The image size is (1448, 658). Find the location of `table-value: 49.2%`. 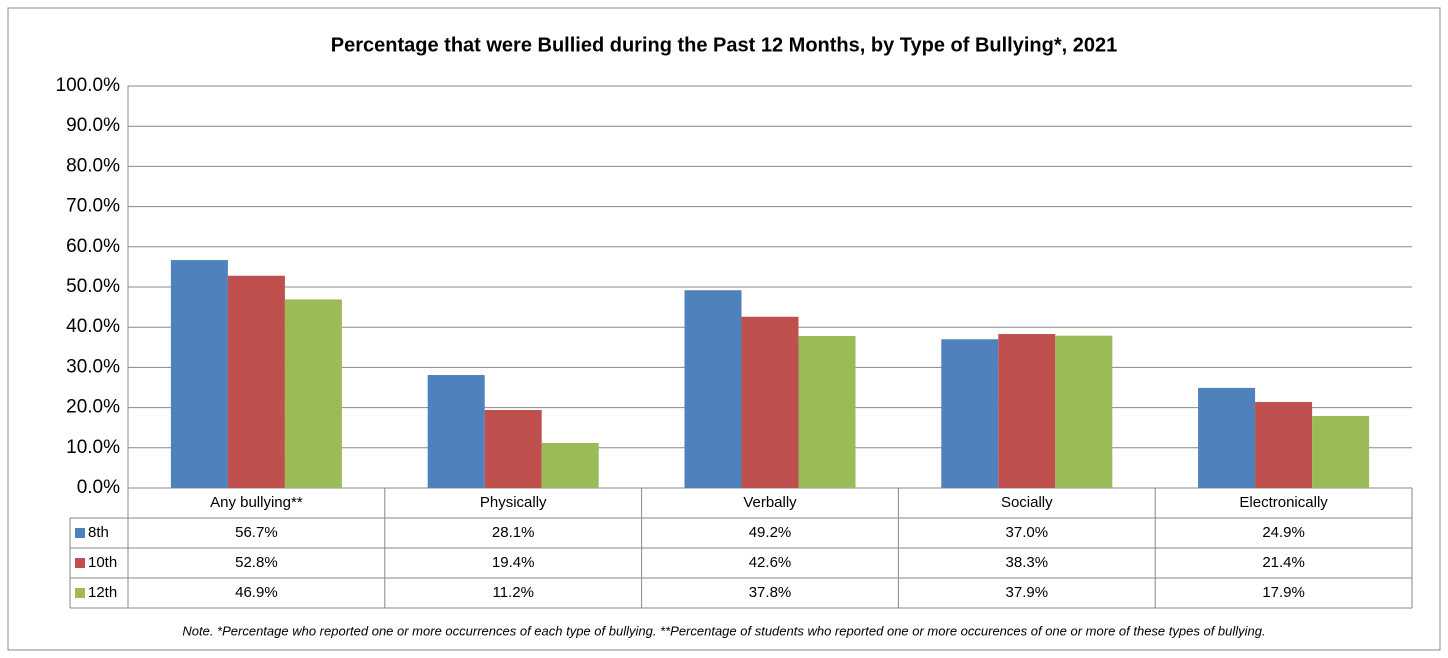

table-value: 49.2% is located at coordinates (770, 532).